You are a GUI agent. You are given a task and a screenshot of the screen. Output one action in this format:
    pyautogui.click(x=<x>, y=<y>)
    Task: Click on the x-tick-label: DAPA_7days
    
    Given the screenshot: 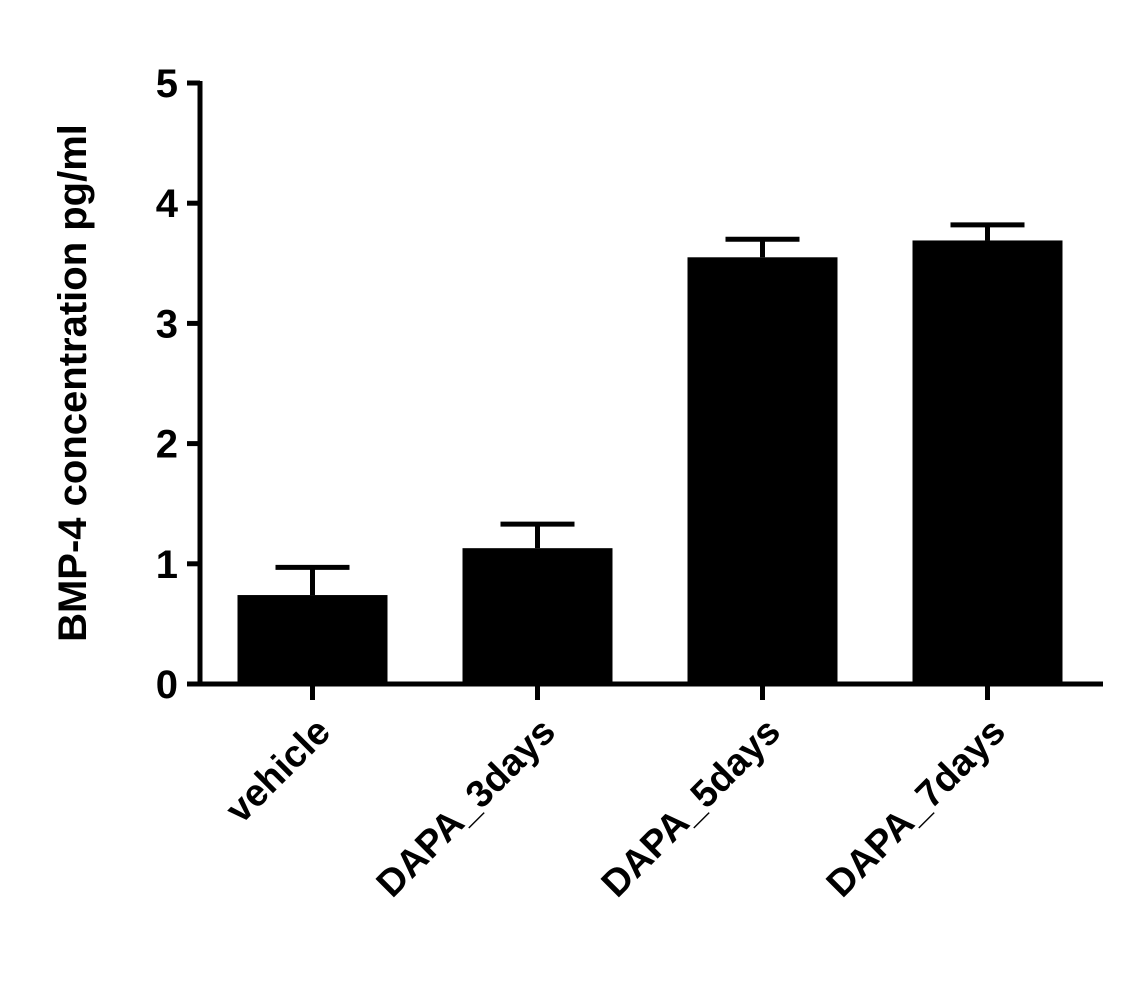 What is the action you would take?
    pyautogui.click(x=916, y=808)
    